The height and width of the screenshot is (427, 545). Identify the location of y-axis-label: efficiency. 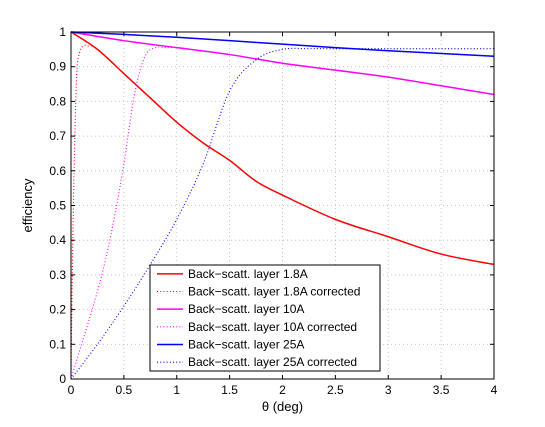
(27, 205).